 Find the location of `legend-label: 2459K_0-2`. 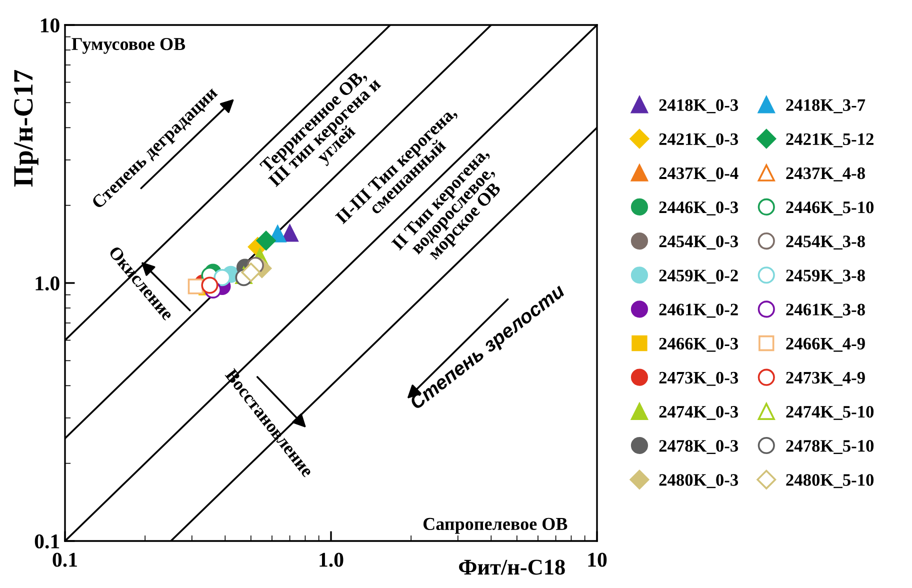

legend-label: 2459K_0-2 is located at coordinates (698, 277).